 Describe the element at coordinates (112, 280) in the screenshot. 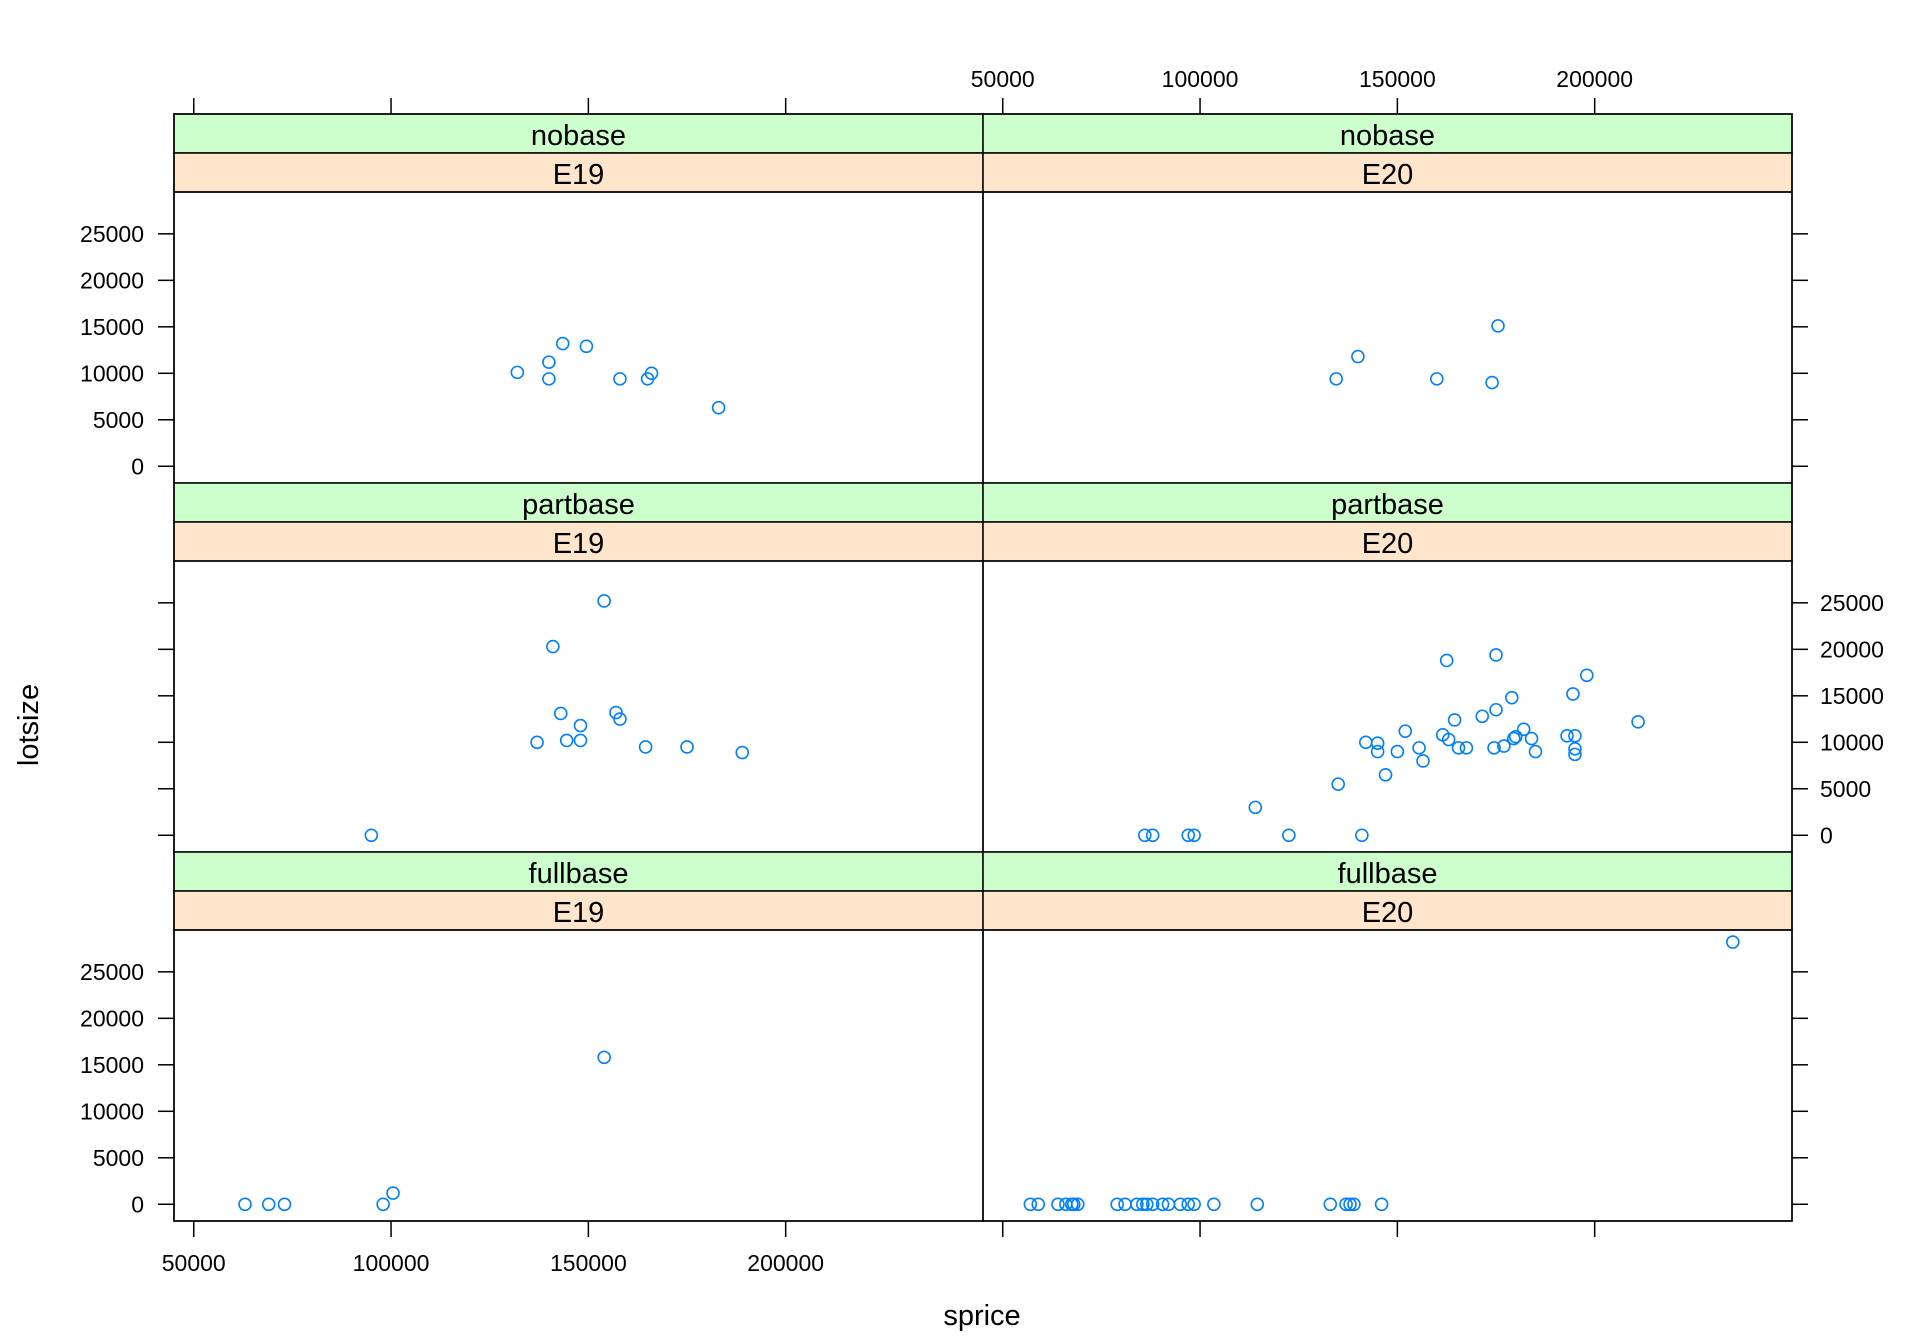

I see `y-tick-label-left-r0-4: 20000` at that location.